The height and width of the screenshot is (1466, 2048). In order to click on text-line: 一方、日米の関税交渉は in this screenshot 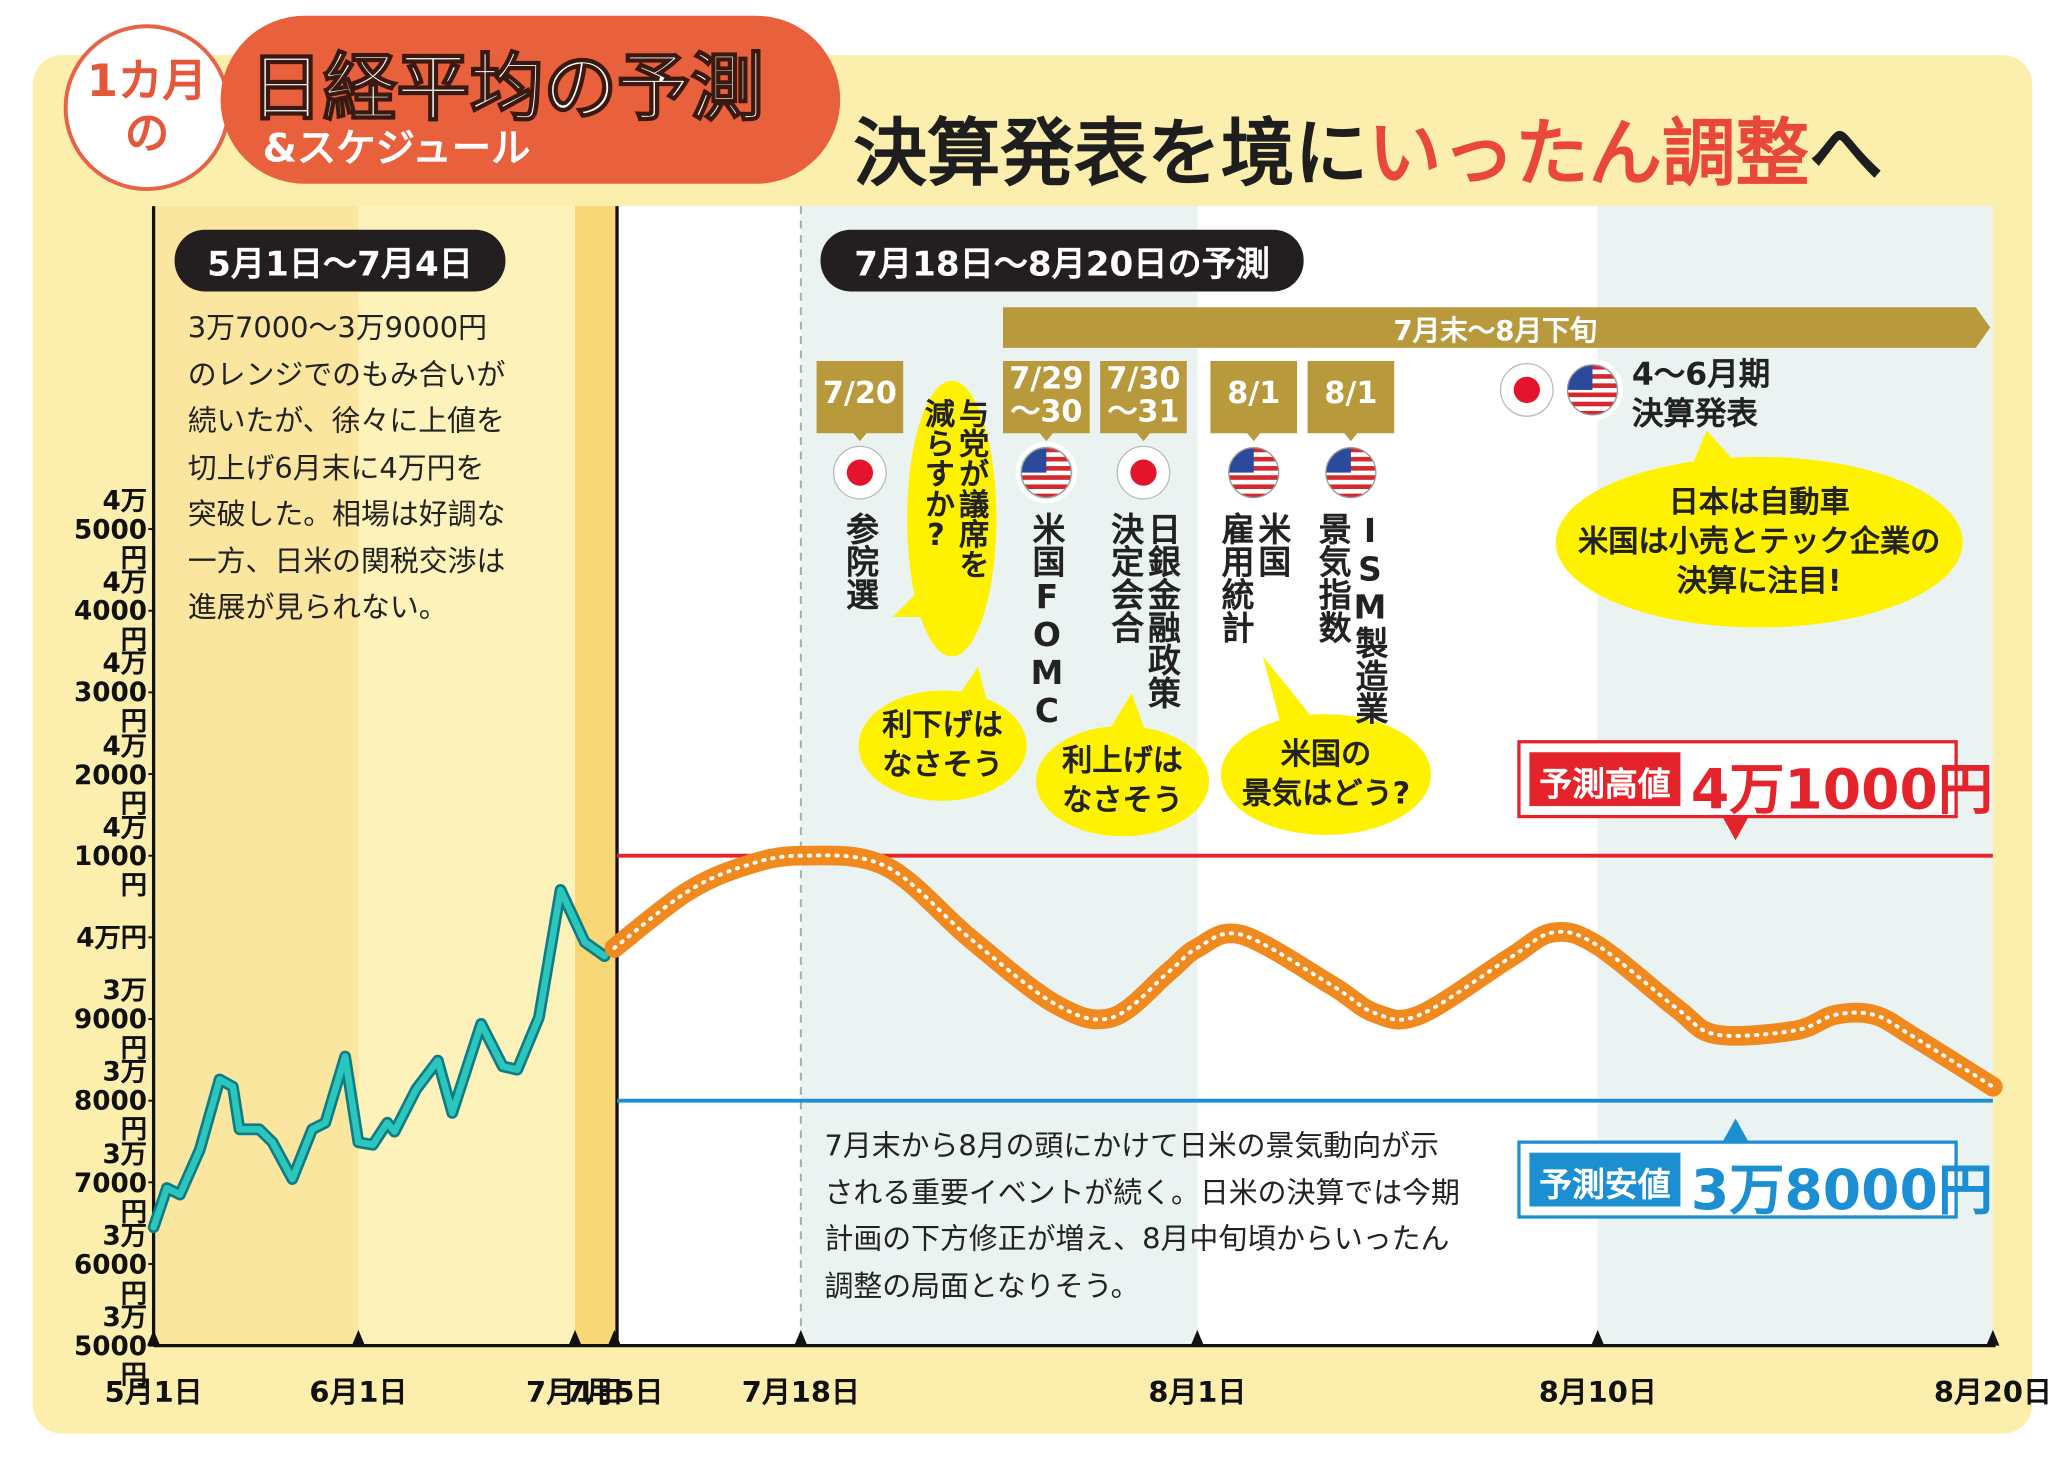, I will do `click(346, 562)`.